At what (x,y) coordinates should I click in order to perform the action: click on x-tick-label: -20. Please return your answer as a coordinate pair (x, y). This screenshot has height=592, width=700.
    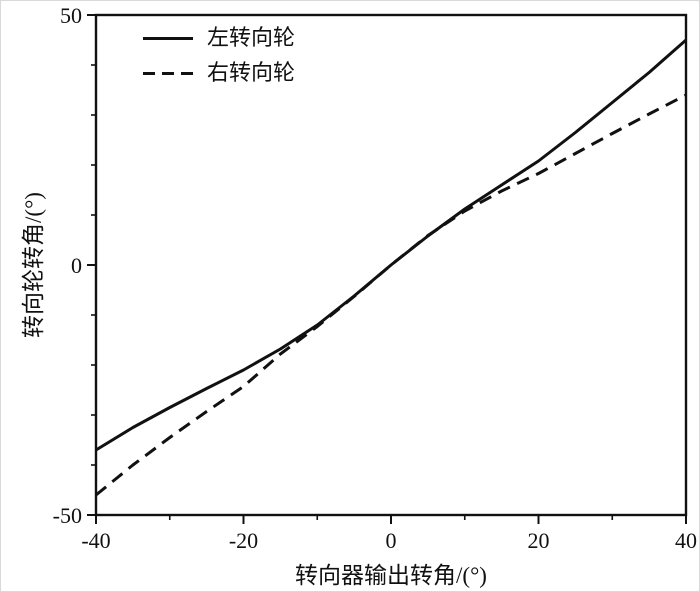
    Looking at the image, I should click on (243, 540).